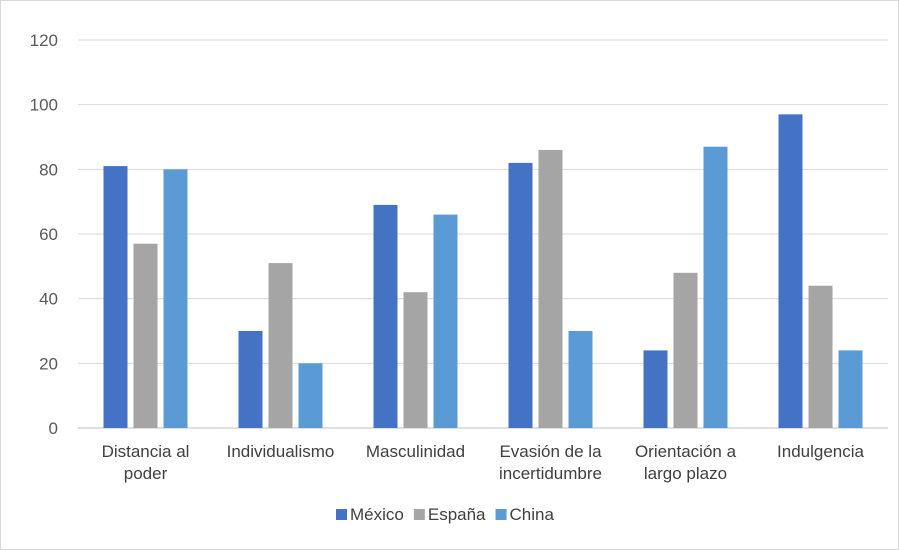  I want to click on x-tick-label: Masculinidad, so click(415, 451).